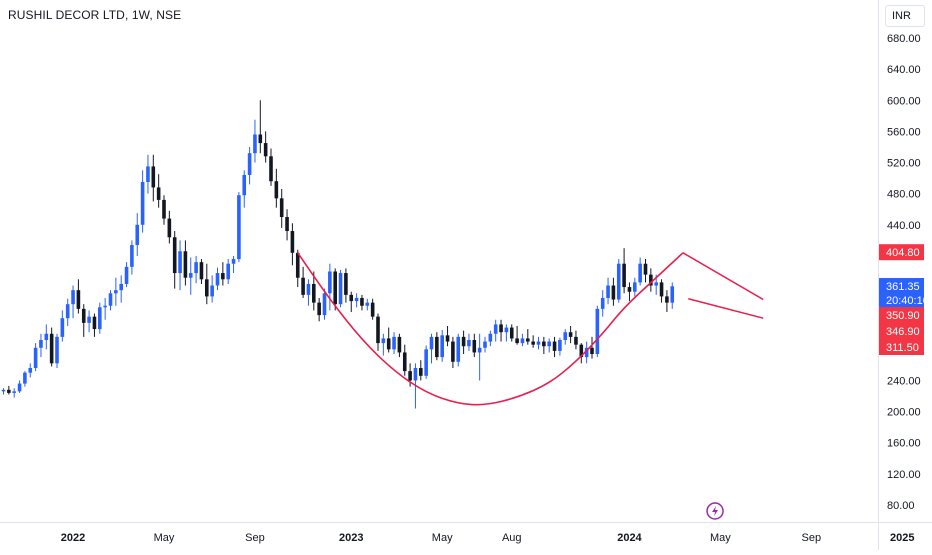  Describe the element at coordinates (255, 538) in the screenshot. I see `time-axis-tick-label: Sep` at that location.